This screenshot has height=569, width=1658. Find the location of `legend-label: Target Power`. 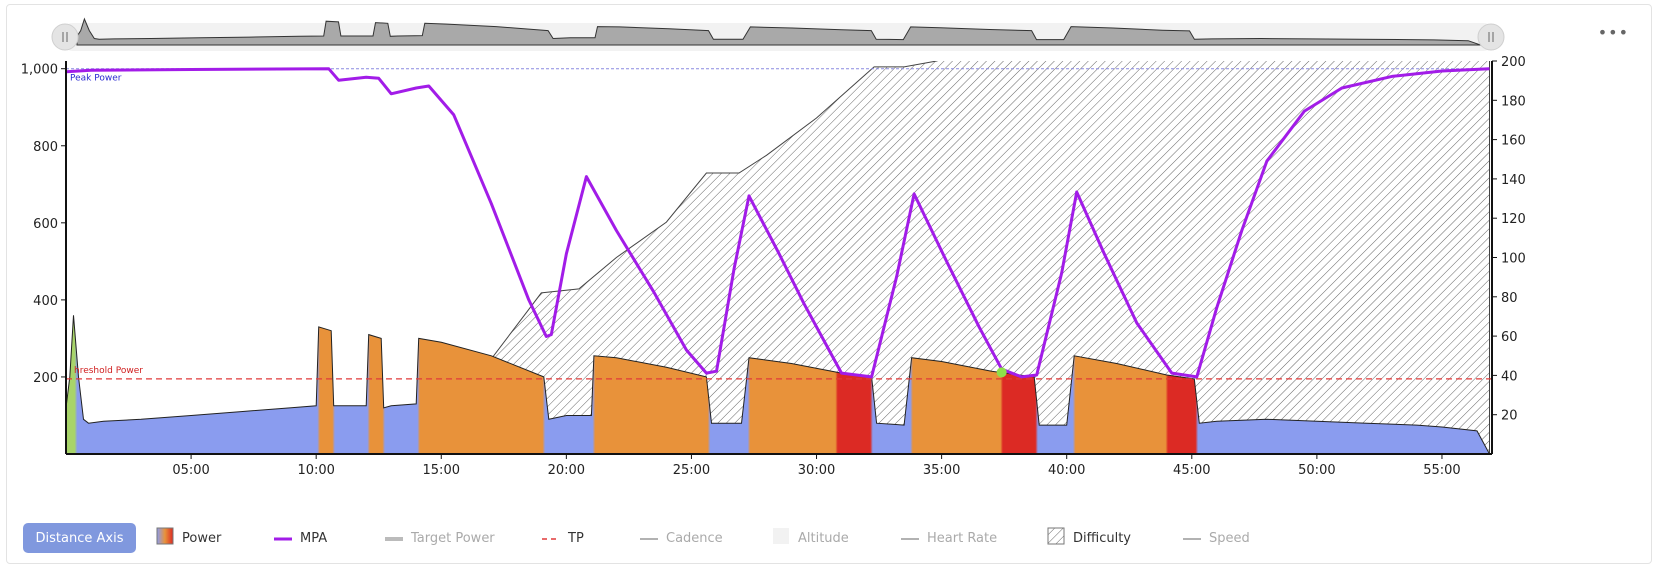

legend-label: Target Power is located at coordinates (453, 538).